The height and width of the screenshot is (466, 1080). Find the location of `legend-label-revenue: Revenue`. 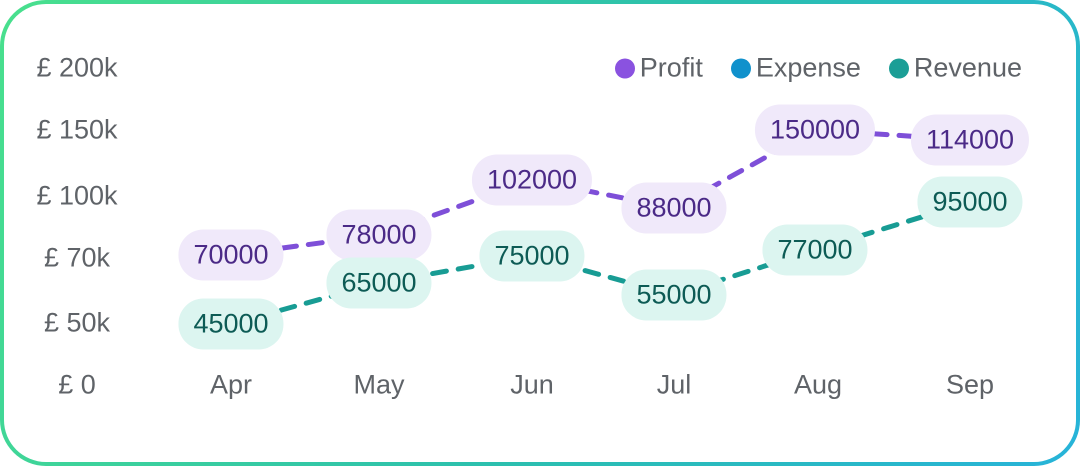

legend-label-revenue: Revenue is located at coordinates (967, 67).